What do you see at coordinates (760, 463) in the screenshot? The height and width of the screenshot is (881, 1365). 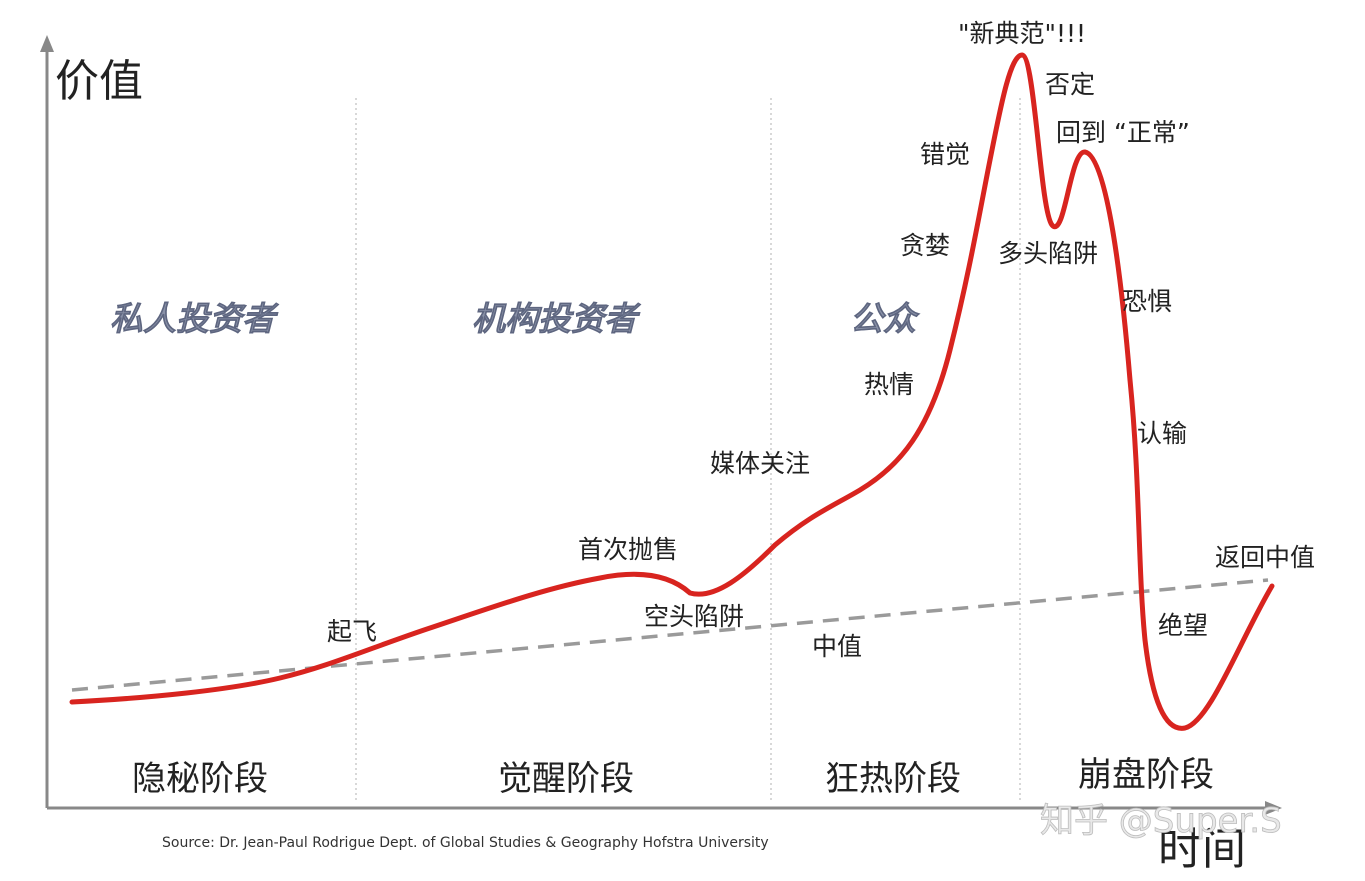 I see `annotation-media: 媒体关注` at bounding box center [760, 463].